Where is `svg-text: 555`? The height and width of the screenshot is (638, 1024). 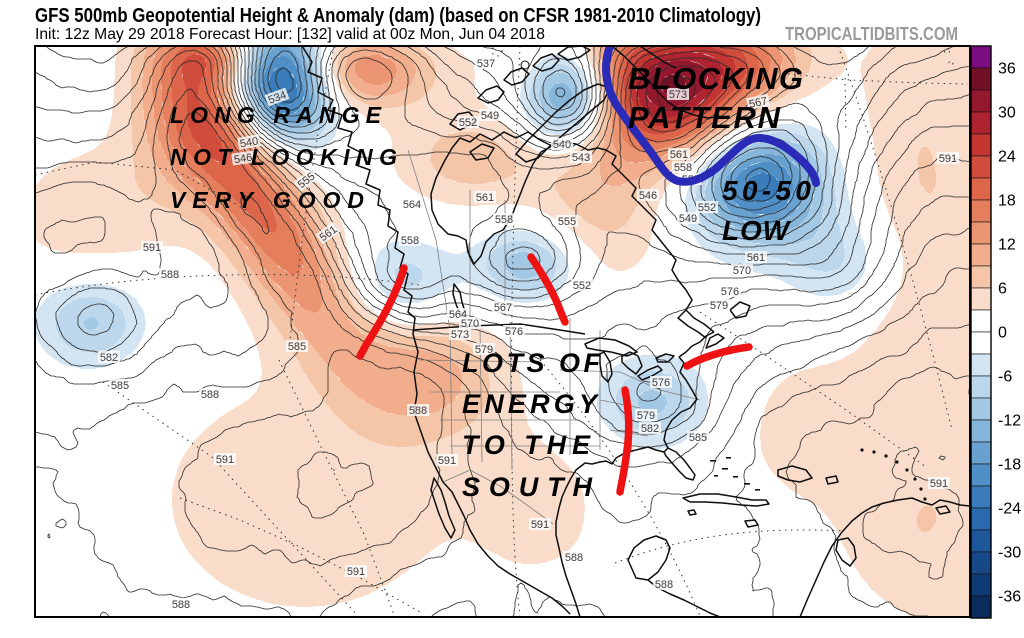 svg-text: 555 is located at coordinates (567, 222).